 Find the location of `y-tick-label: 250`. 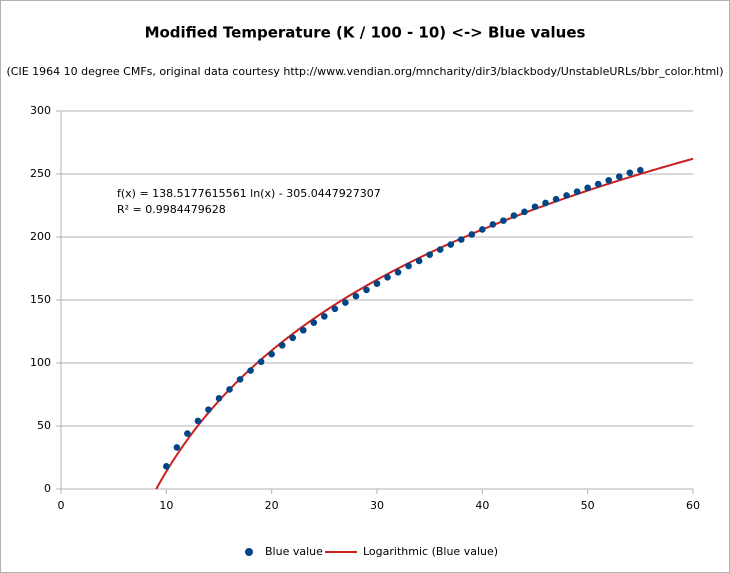

y-tick-label: 250 is located at coordinates (40, 173).